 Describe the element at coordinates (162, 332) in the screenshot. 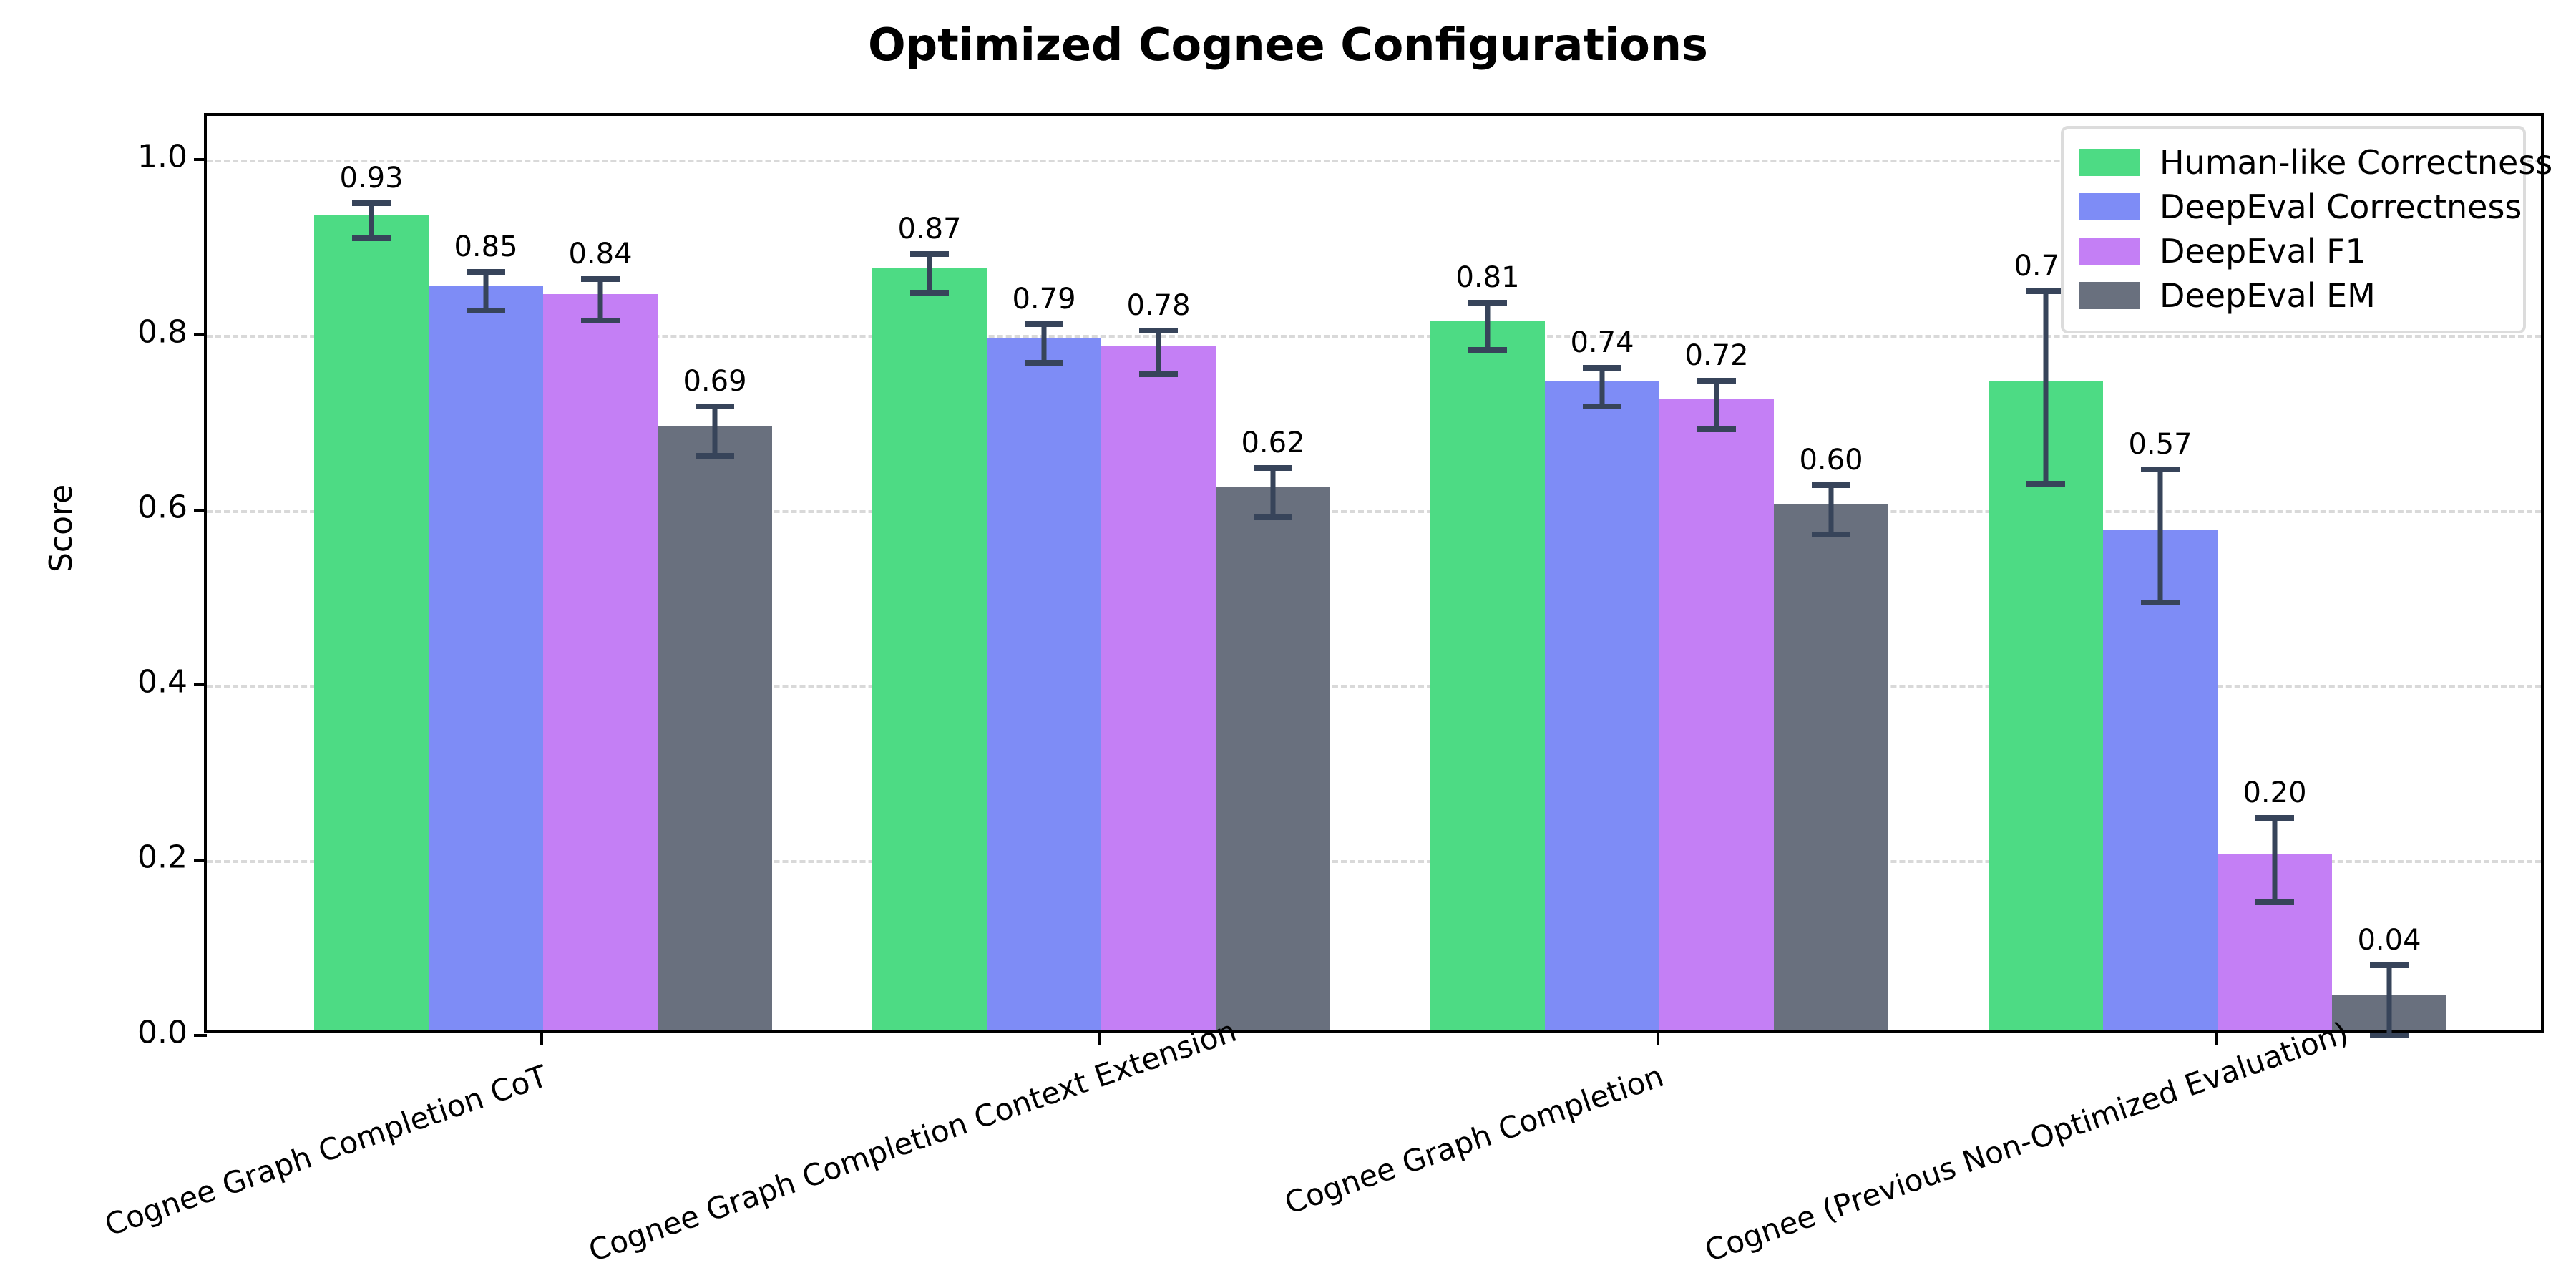

I see `y-tick-label: 0.8` at that location.